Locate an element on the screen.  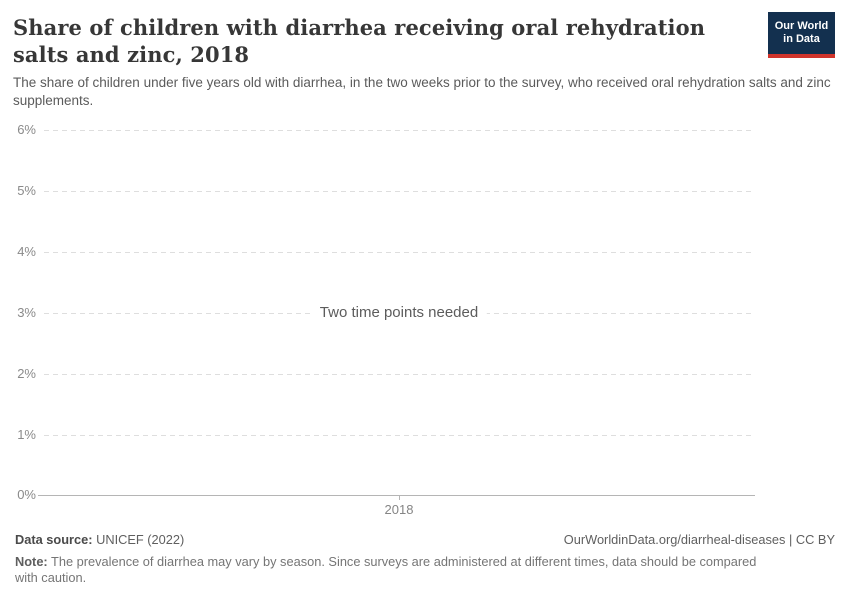
y-axis-tick-label: 4% is located at coordinates (26, 251).